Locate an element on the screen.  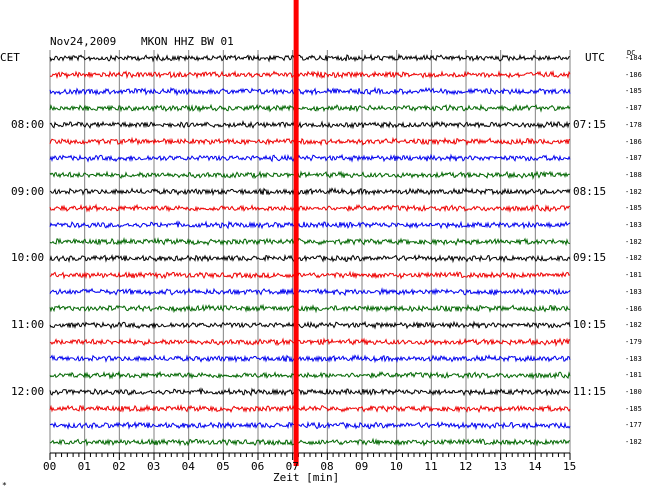
x-tick-label-08: 08 is located at coordinates (327, 466).